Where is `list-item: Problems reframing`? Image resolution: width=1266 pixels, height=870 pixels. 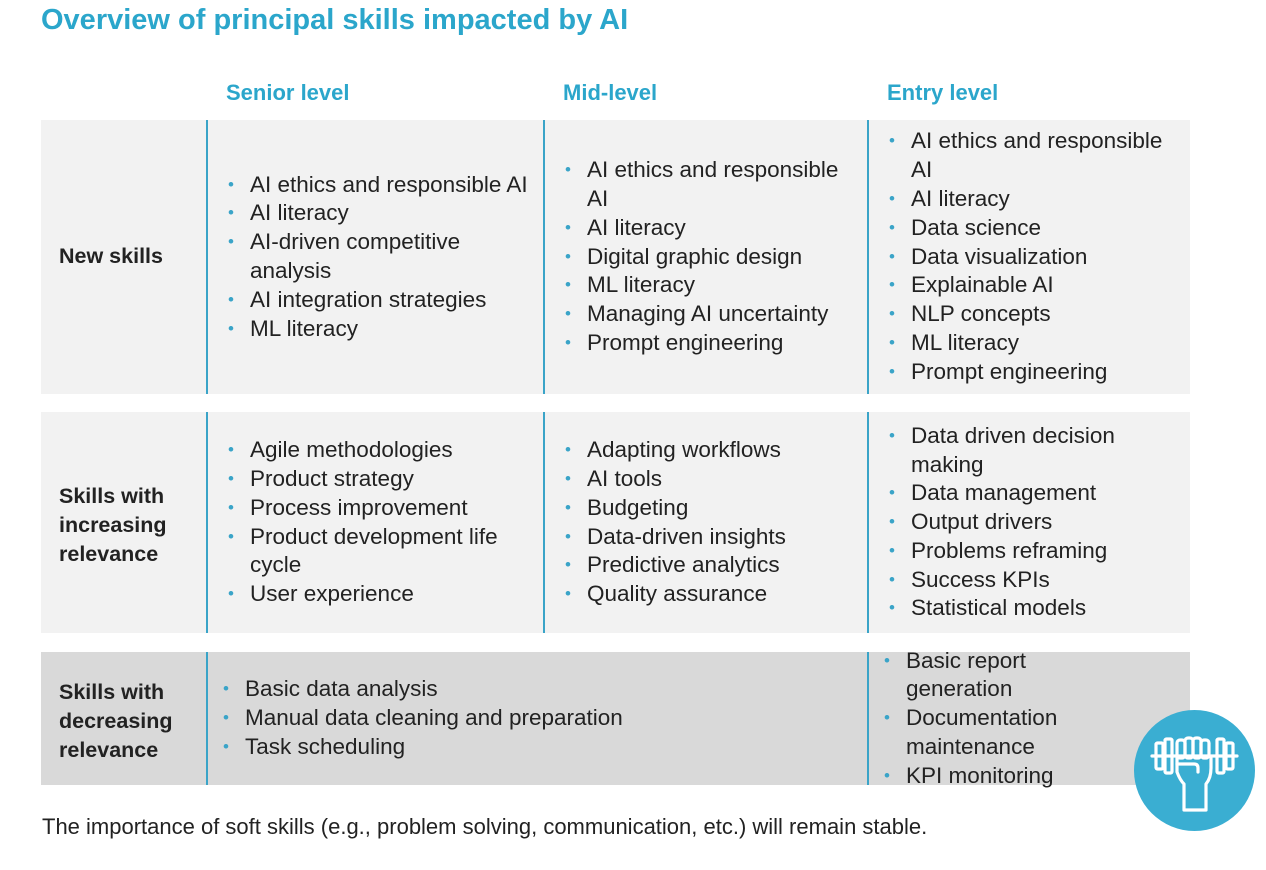
list-item: Problems reframing is located at coordinates (1037, 551).